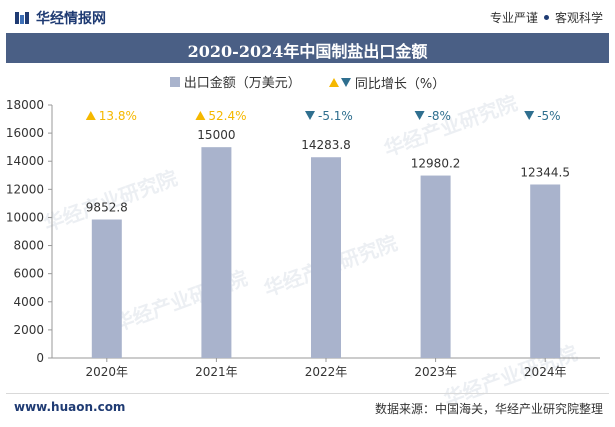 The width and height of the screenshot is (615, 427). I want to click on y-tick-label: 4000, so click(28, 302).